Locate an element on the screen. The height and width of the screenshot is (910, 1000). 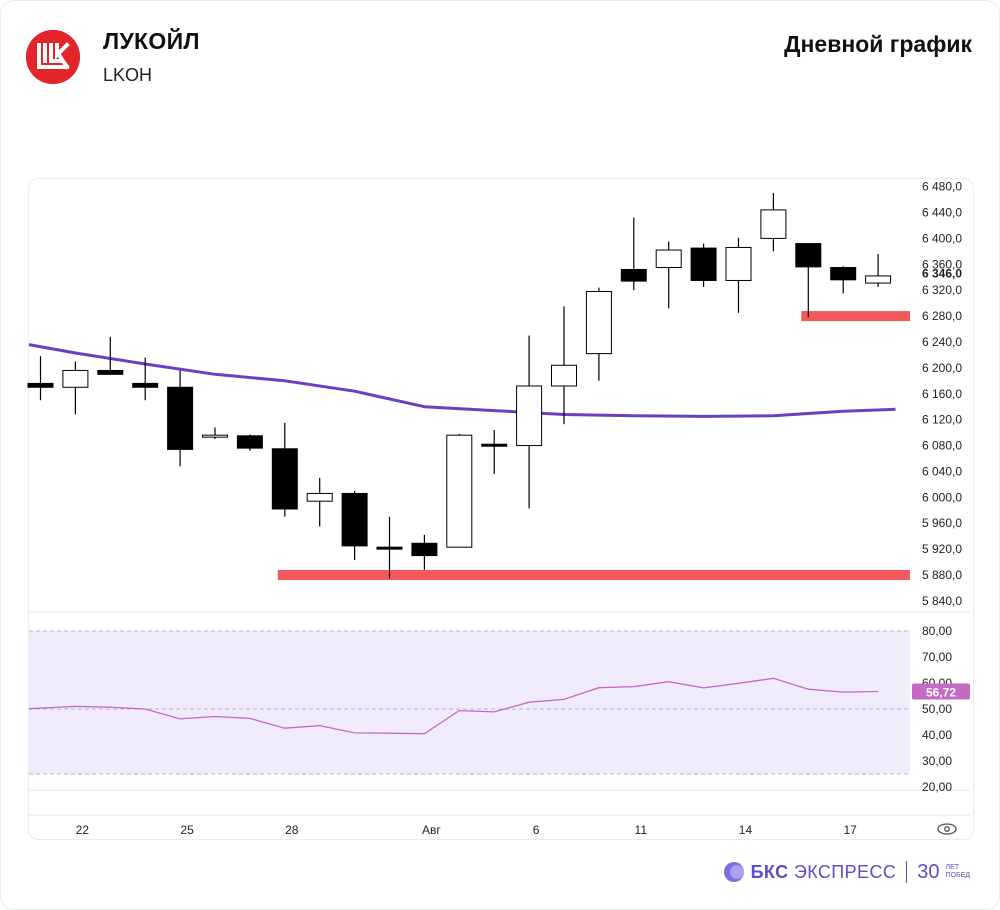
price-tick-label: 6 160,0 is located at coordinates (942, 394).